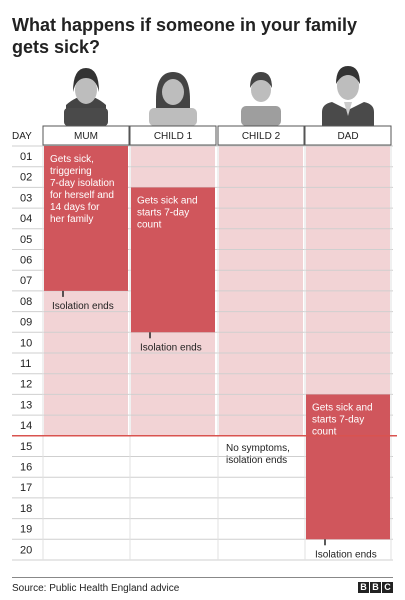 This screenshot has height=600, width=405. Describe the element at coordinates (324, 431) in the screenshot. I see `sick-note-4: count` at that location.